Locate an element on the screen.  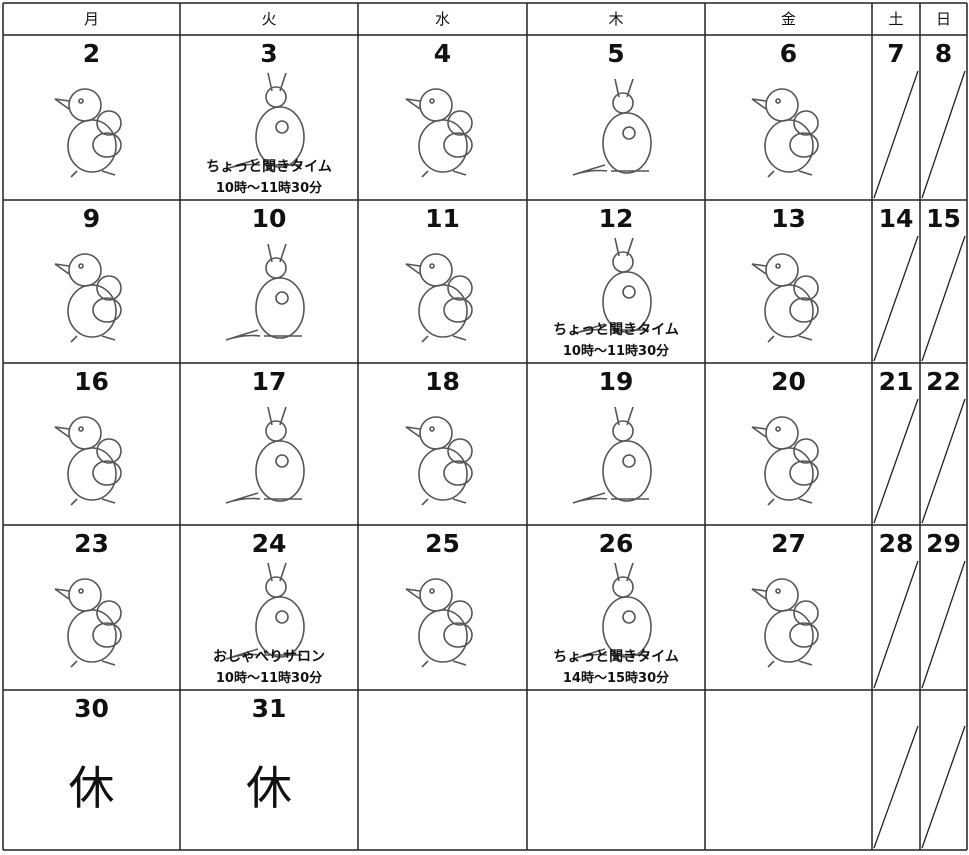
day-number: 27 is located at coordinates (788, 543).